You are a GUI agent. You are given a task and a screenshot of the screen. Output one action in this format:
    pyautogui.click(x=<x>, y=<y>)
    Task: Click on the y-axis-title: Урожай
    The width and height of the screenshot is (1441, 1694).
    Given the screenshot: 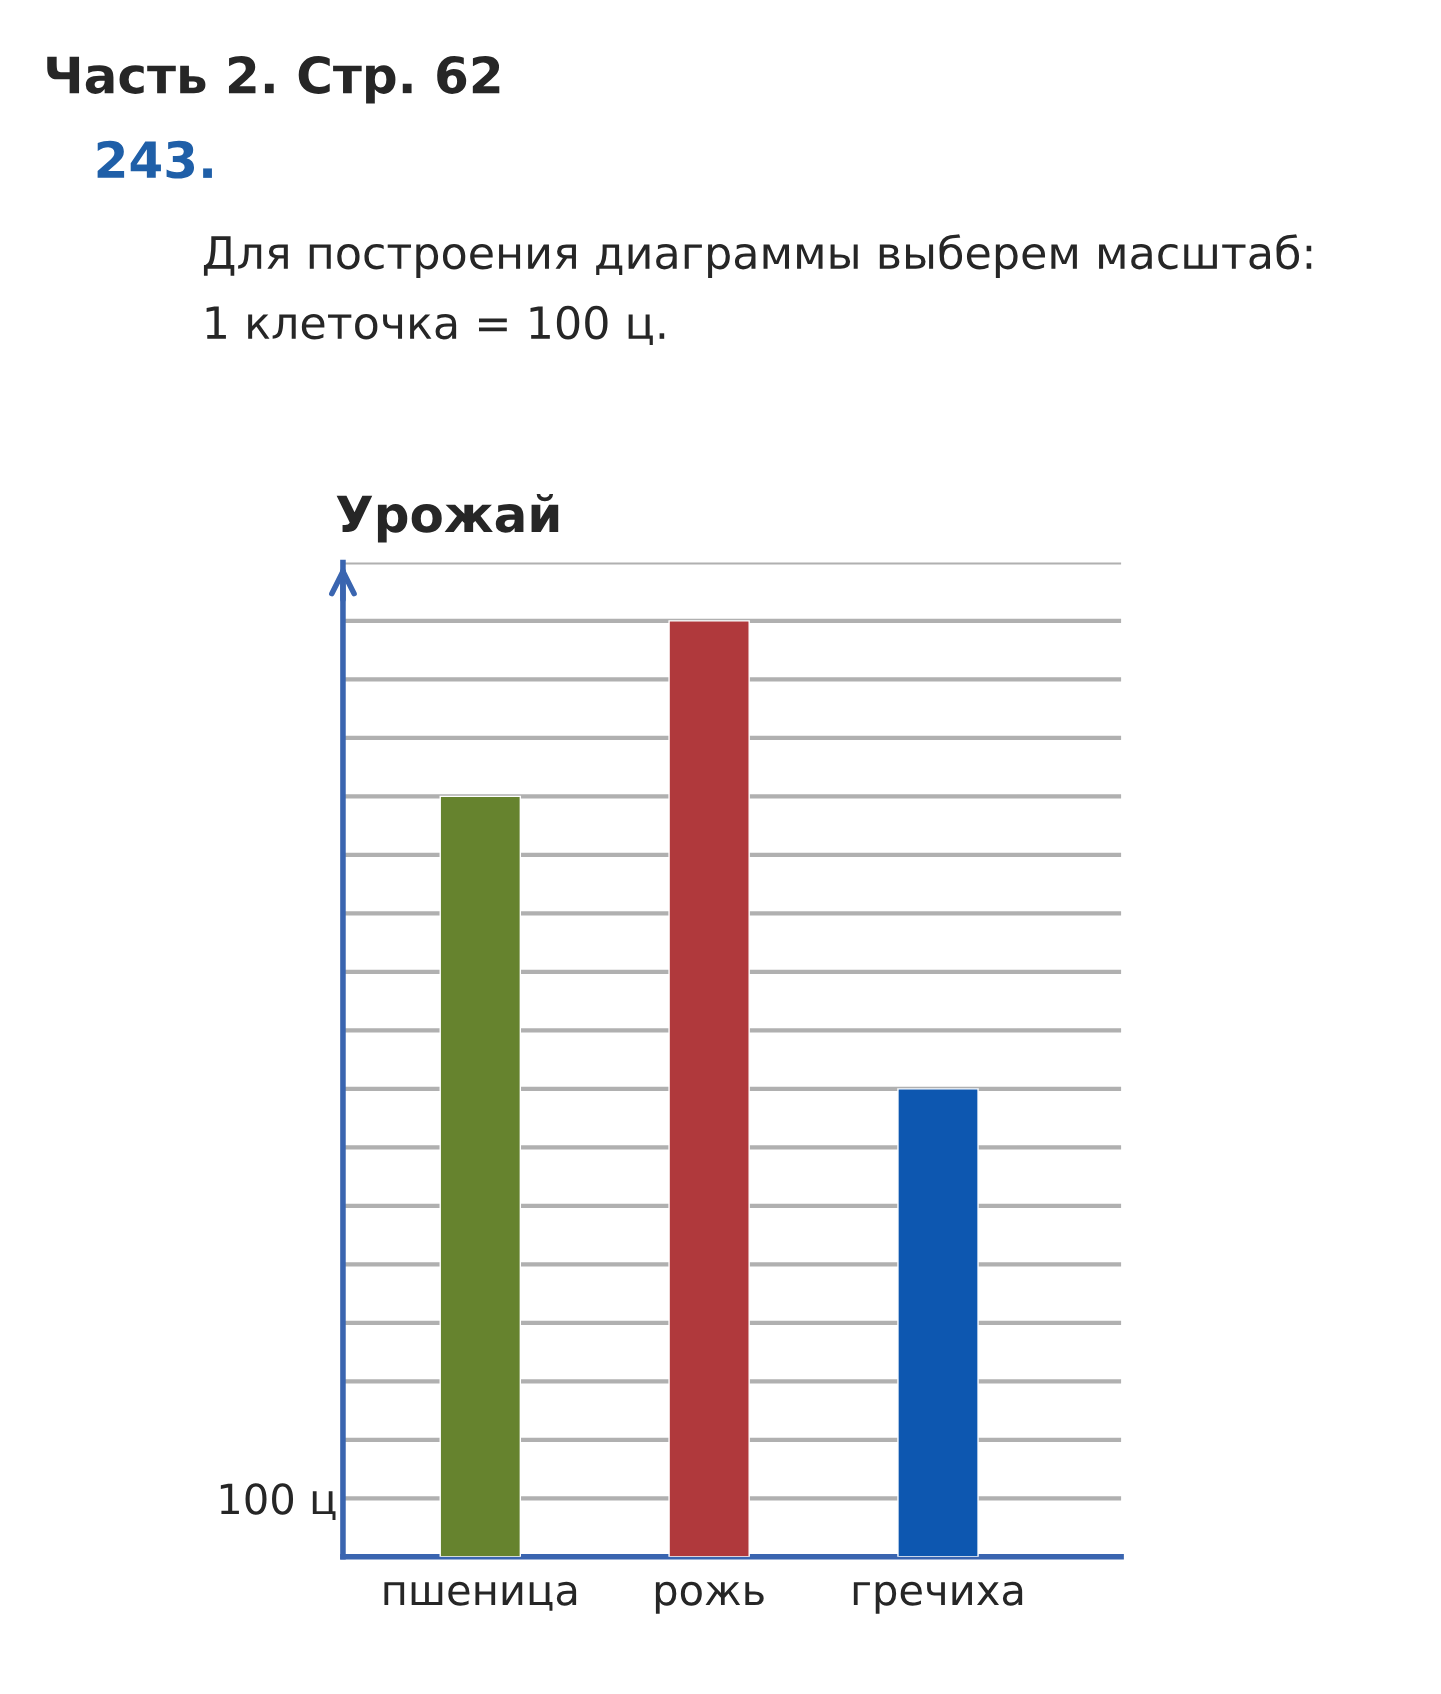 What is the action you would take?
    pyautogui.click(x=447, y=518)
    